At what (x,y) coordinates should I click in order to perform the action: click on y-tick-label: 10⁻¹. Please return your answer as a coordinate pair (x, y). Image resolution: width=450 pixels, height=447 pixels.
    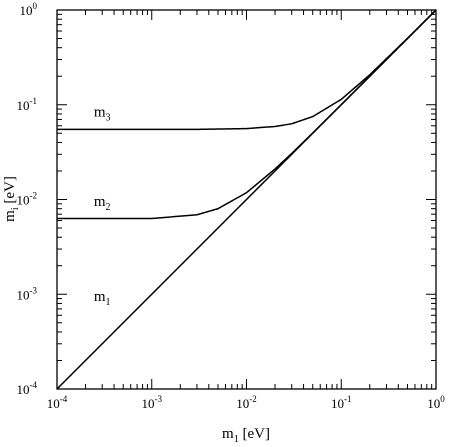
    Looking at the image, I should click on (27, 104).